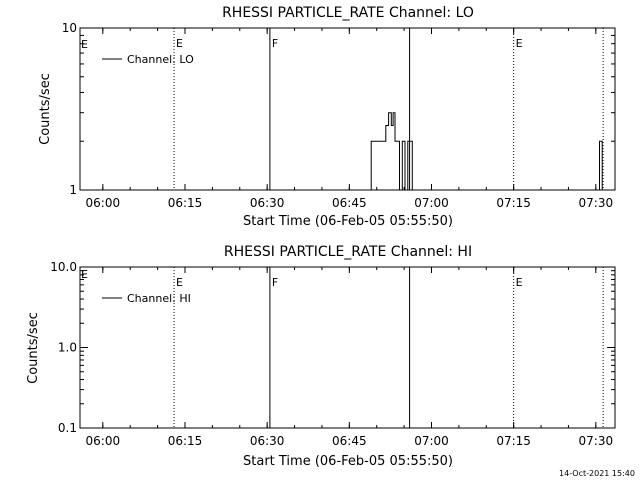 The image size is (640, 480). I want to click on chart-title: RHESSI PARTICLE_RATE Channel: LO, so click(348, 13).